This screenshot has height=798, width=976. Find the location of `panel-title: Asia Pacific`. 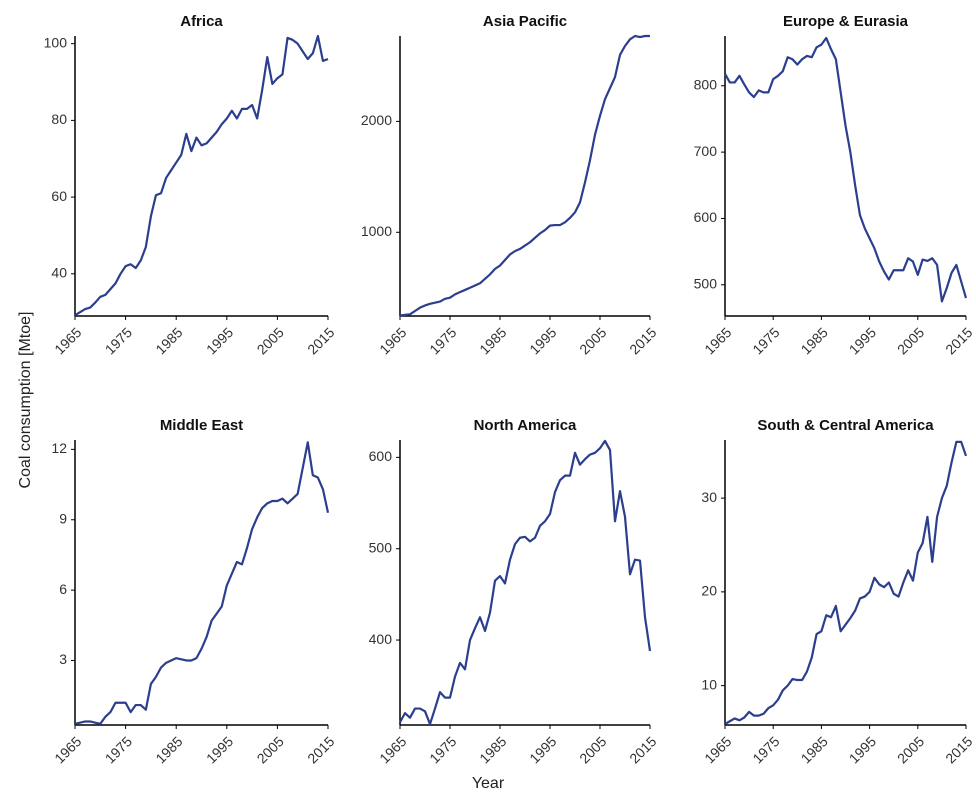

panel-title: Asia Pacific is located at coordinates (525, 21).